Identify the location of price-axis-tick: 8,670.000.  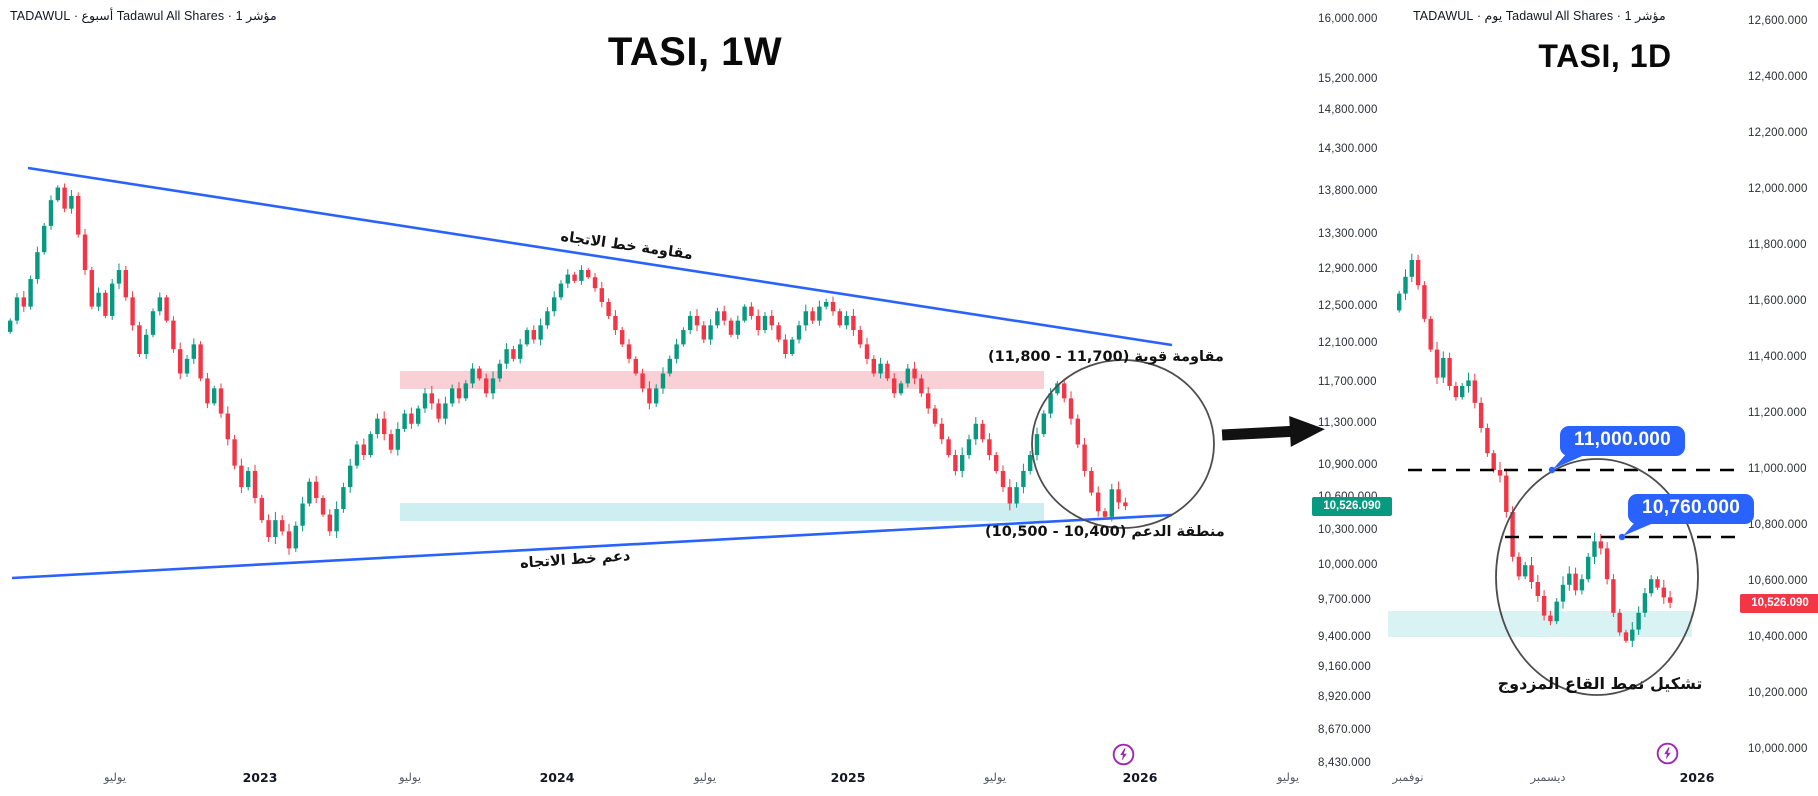
(1344, 730).